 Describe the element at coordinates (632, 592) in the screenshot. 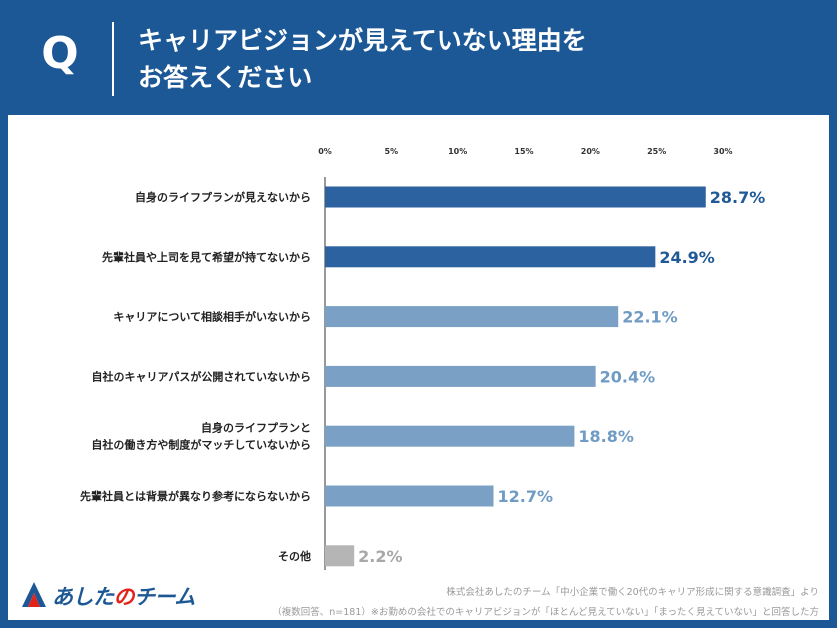

I see `source-line1: 株式会社あしたのチーム「中小企業で働く20代のキャリア形成に関する意識調査」より` at that location.